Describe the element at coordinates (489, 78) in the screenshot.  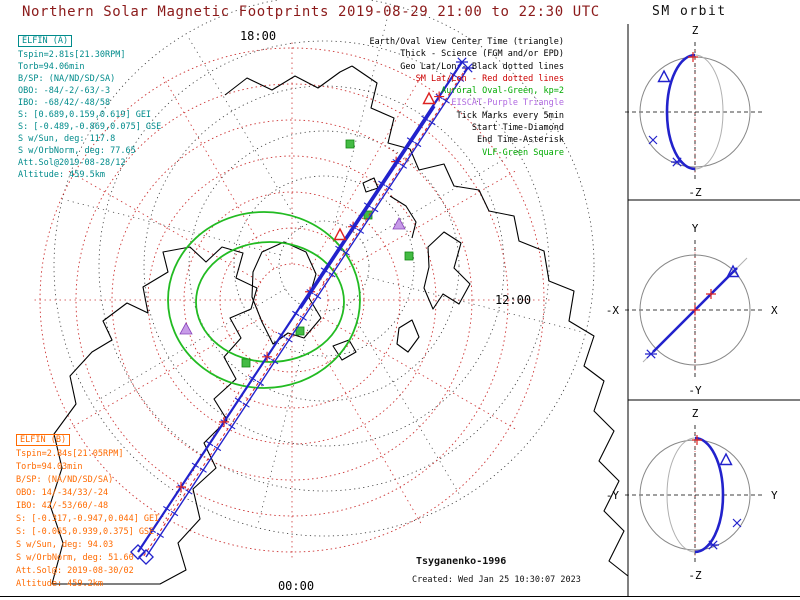
I see `legend-sm-latlon: SM Lat/Lon - Red dotted lines` at that location.